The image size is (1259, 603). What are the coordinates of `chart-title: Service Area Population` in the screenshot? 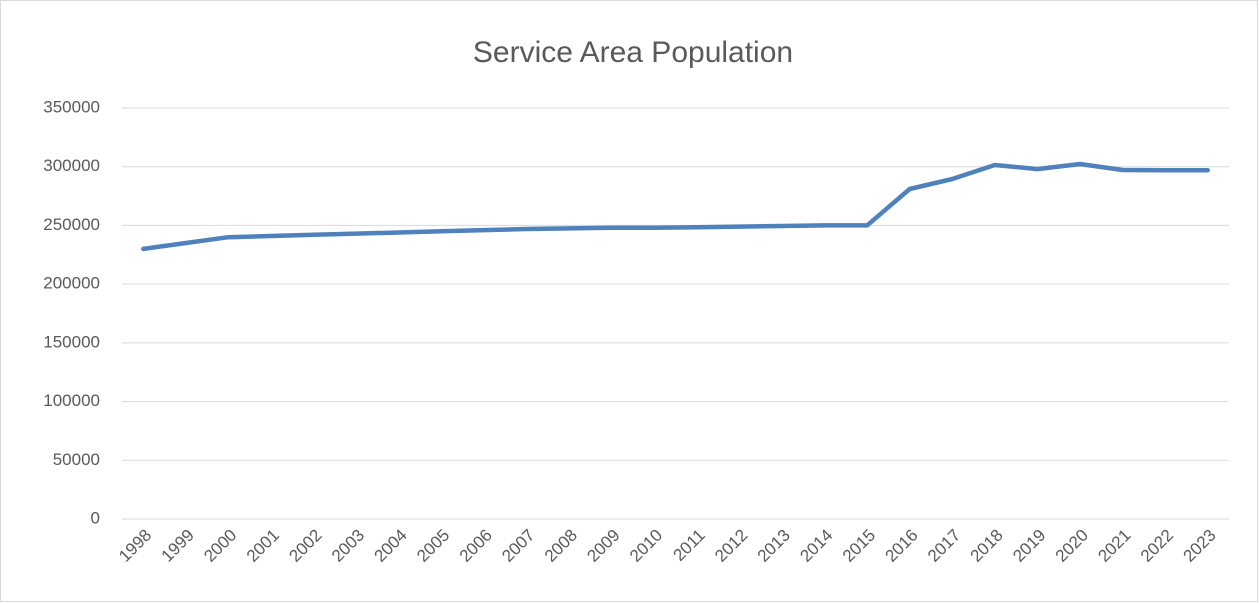 It's located at (633, 52).